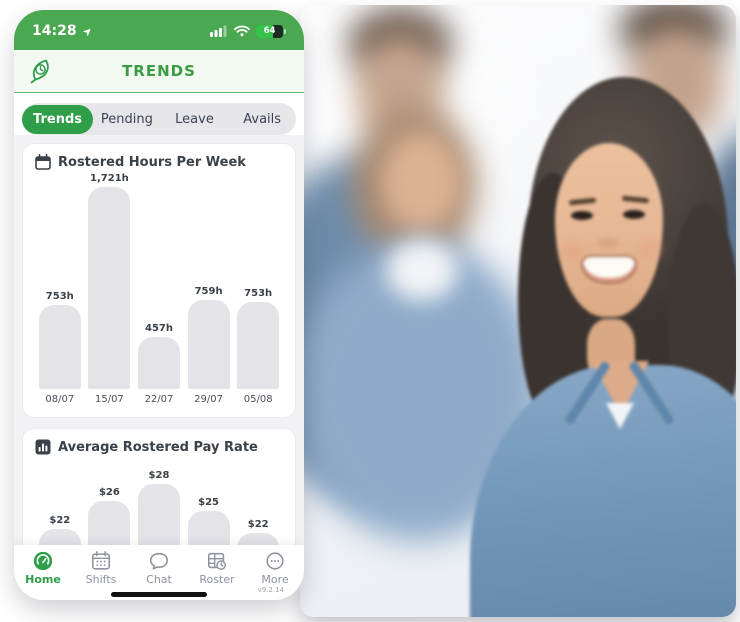 The width and height of the screenshot is (740, 622). I want to click on tab-bar: Trends Pending Leave Avails, so click(159, 119).